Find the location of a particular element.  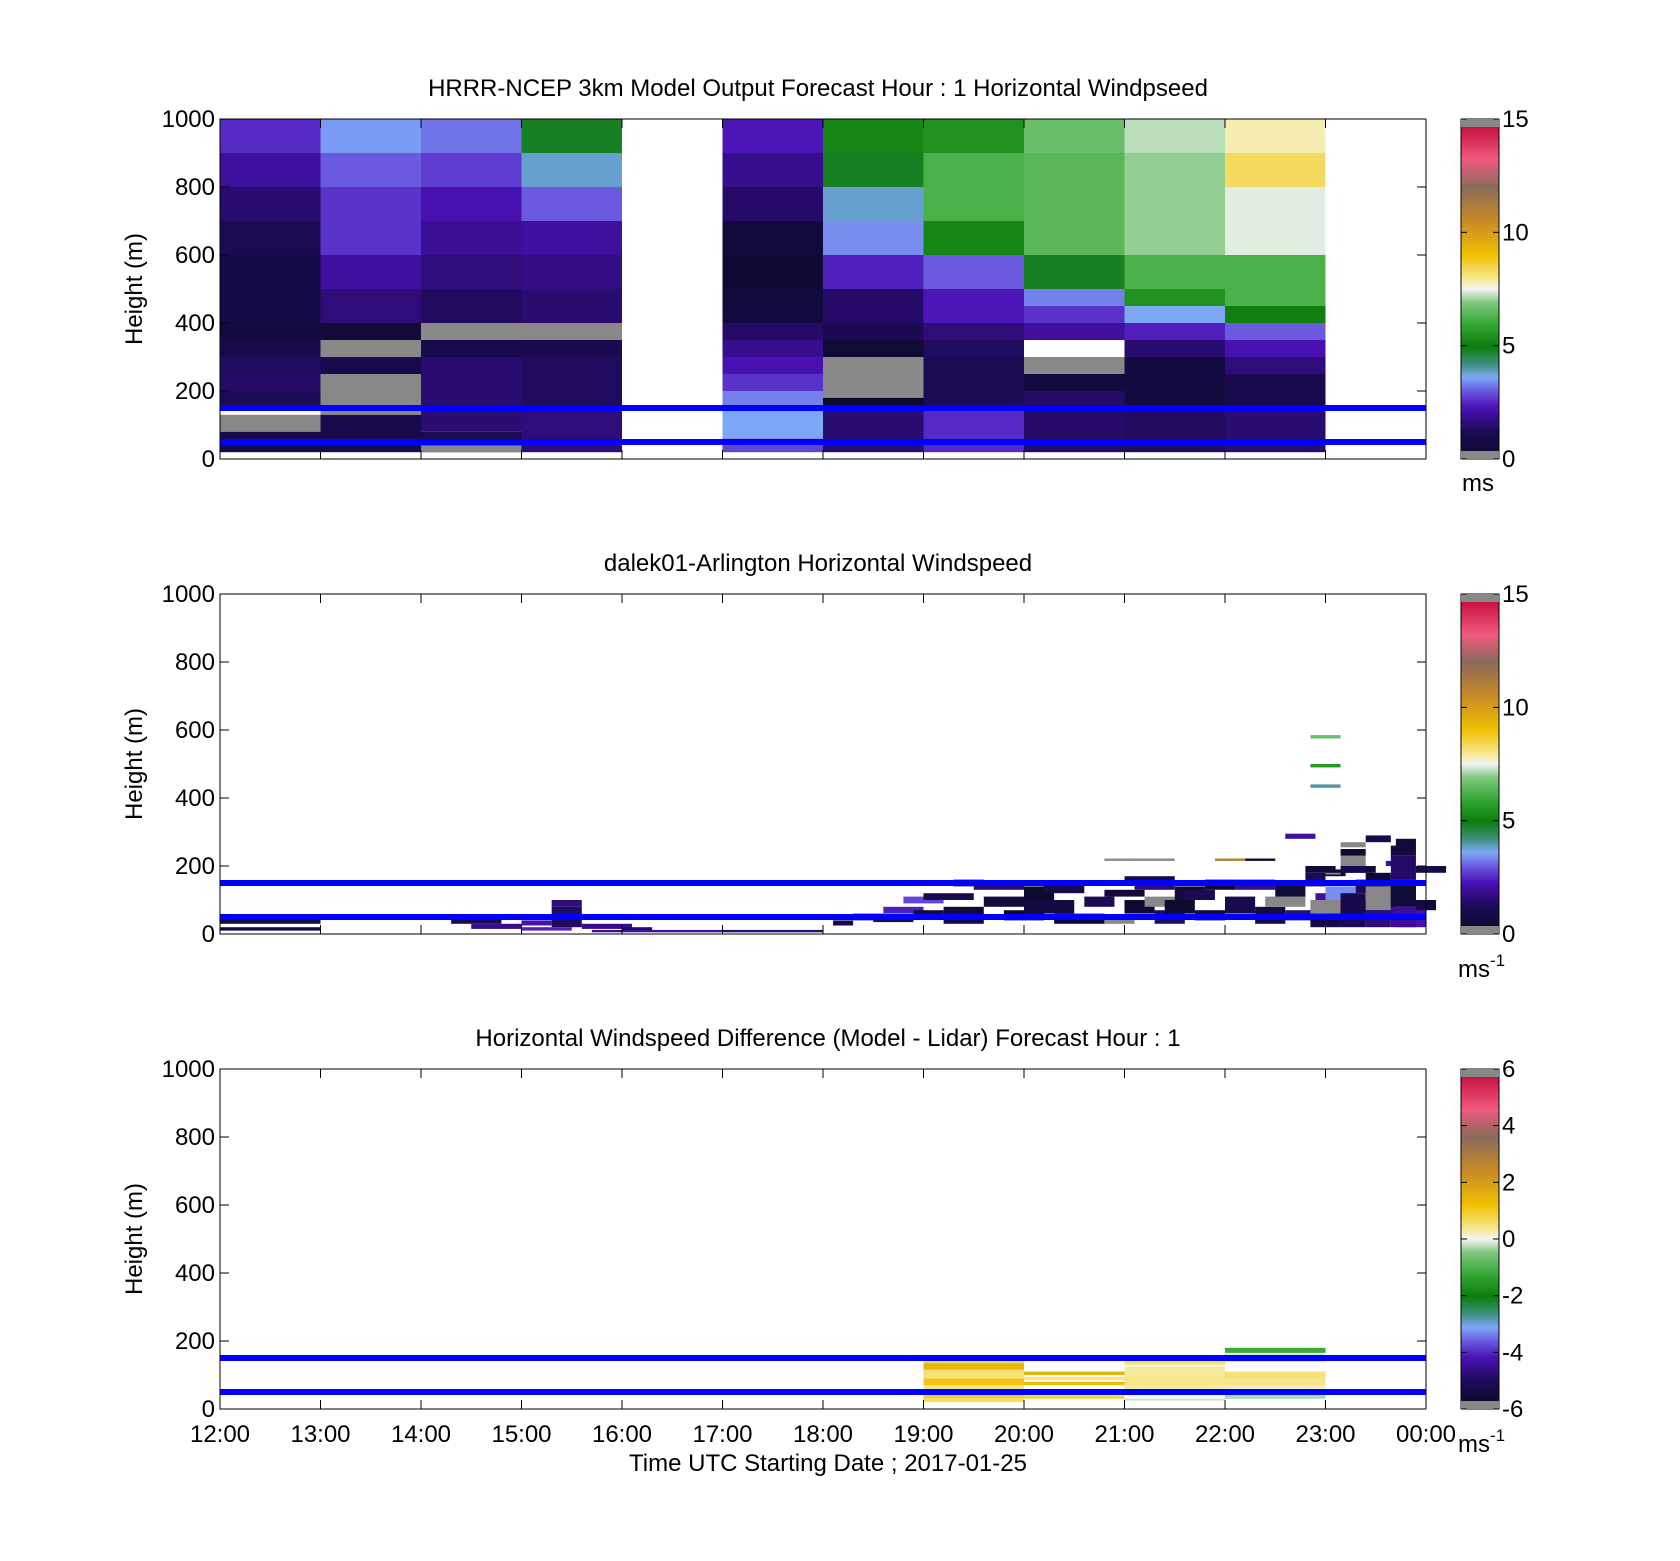

panel-model-reference-lines is located at coordinates (823, 425).